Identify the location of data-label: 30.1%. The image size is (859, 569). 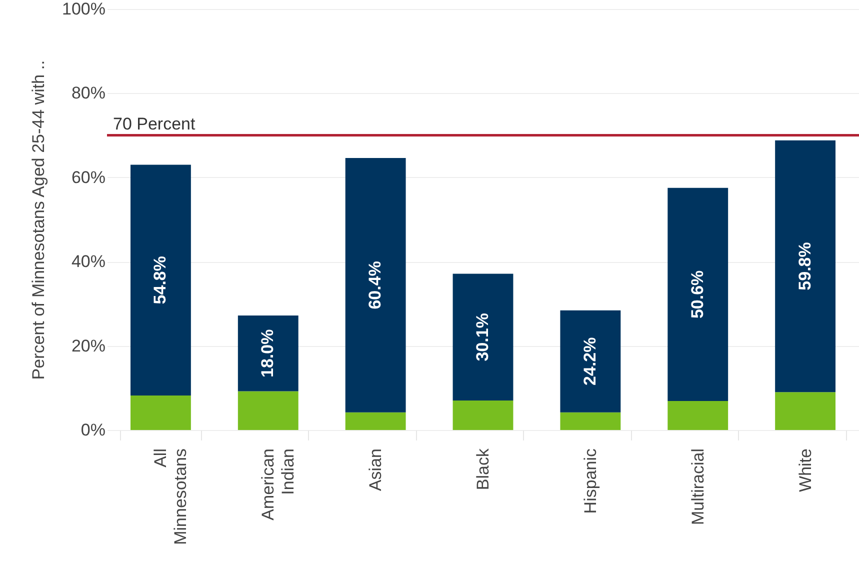
(482, 337).